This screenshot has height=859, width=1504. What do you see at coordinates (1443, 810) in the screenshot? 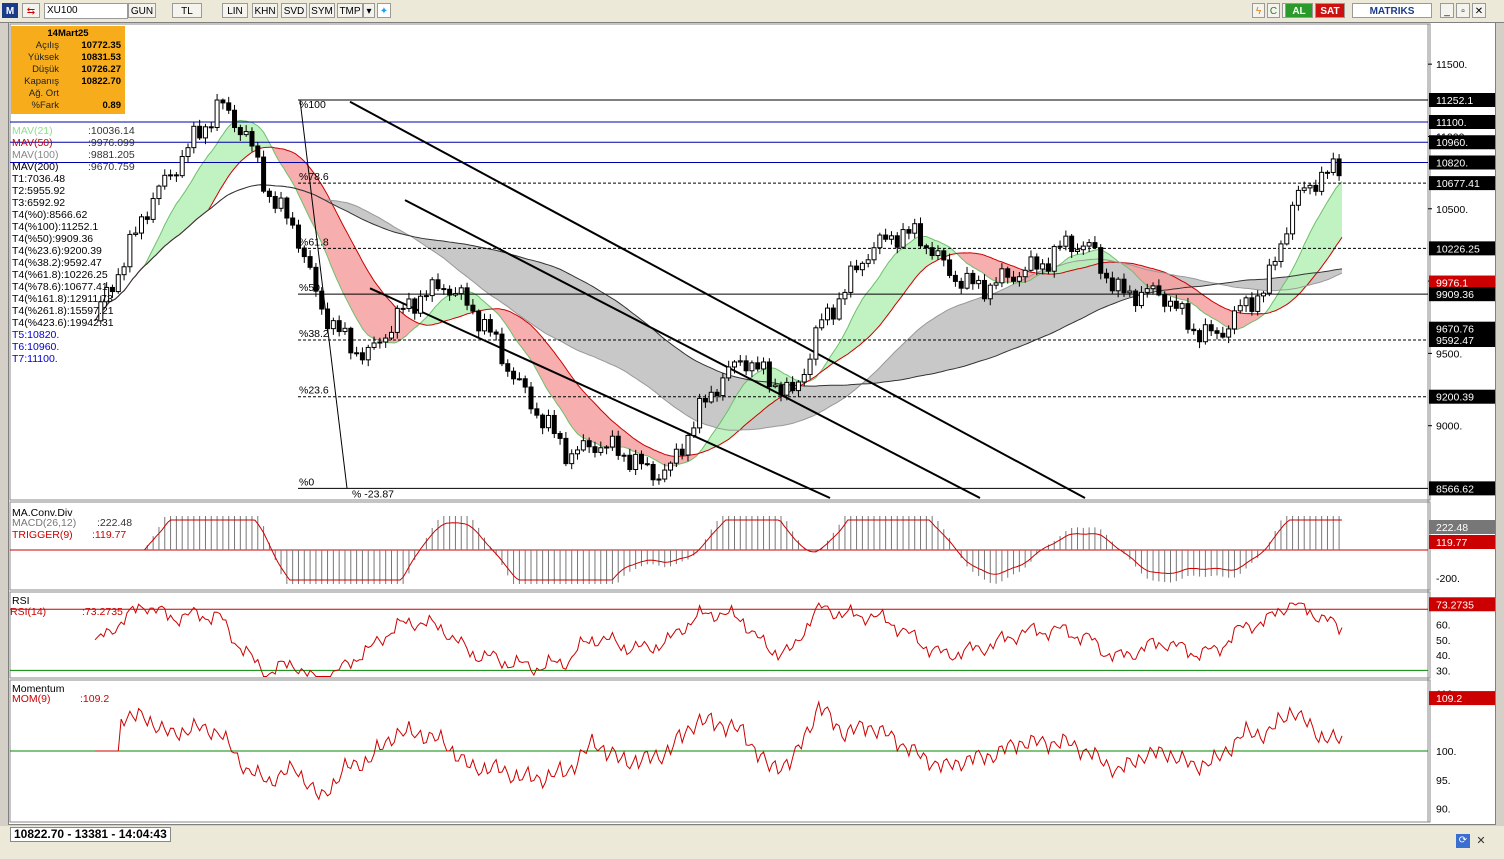
I see `momentum-tick-label: 90.` at bounding box center [1443, 810].